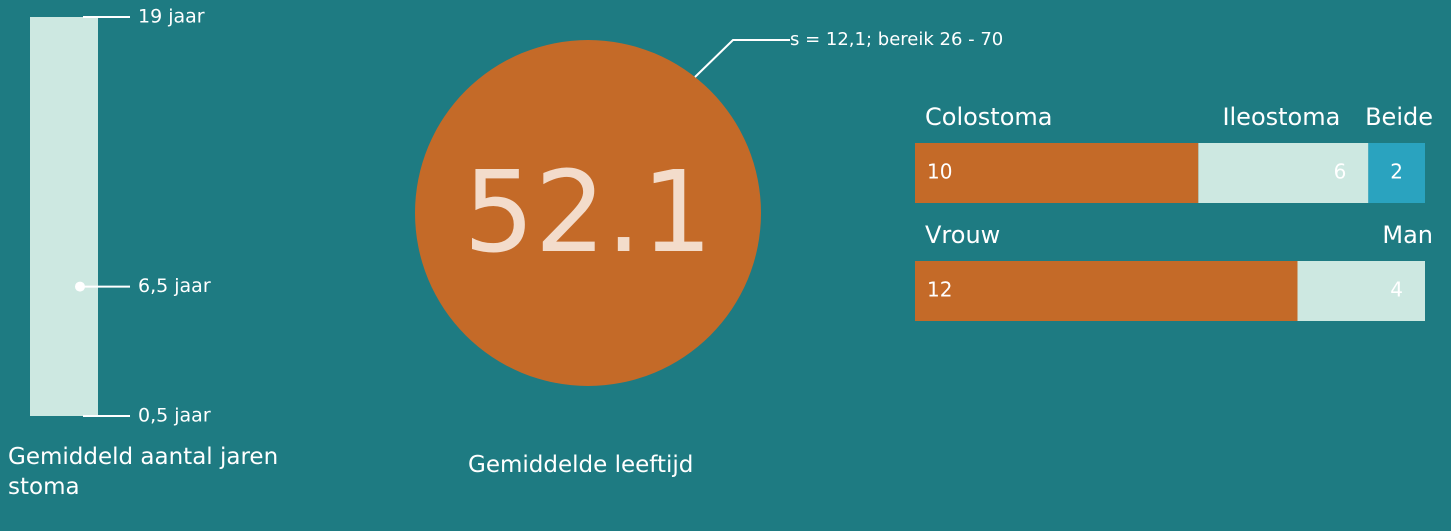 The height and width of the screenshot is (531, 1451). I want to click on annotation: s = 12,1; bereik 26 - 70, so click(896, 39).